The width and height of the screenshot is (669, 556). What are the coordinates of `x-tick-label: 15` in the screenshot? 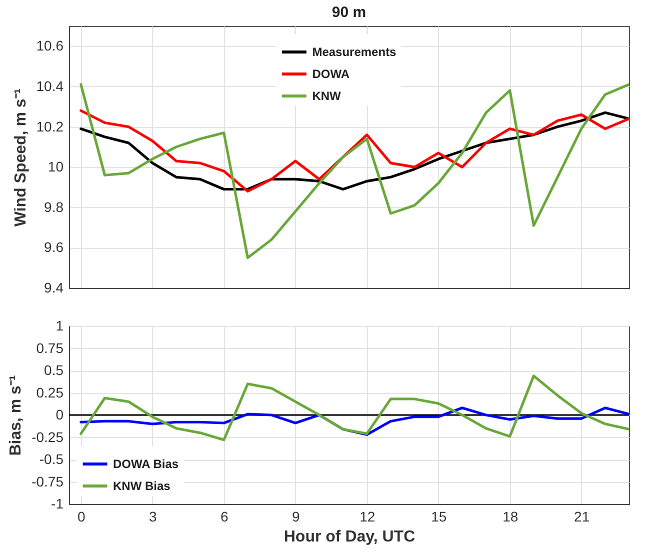 It's located at (439, 516).